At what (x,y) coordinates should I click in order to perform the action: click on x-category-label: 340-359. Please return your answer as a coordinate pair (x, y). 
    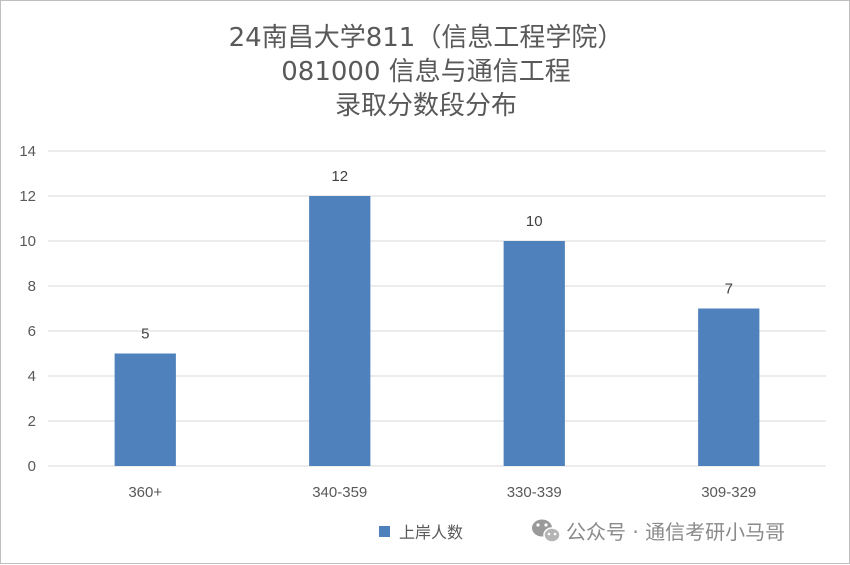
    Looking at the image, I should click on (339, 492).